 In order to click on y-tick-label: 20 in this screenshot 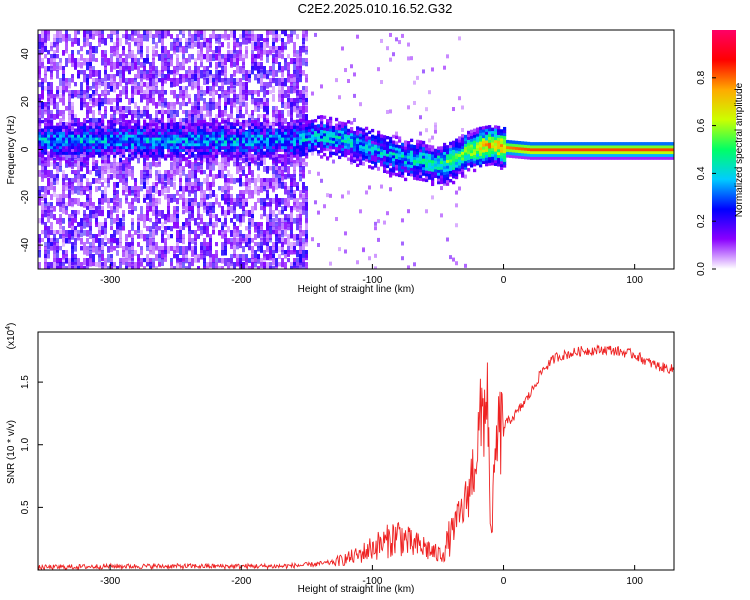, I will do `click(25, 102)`.